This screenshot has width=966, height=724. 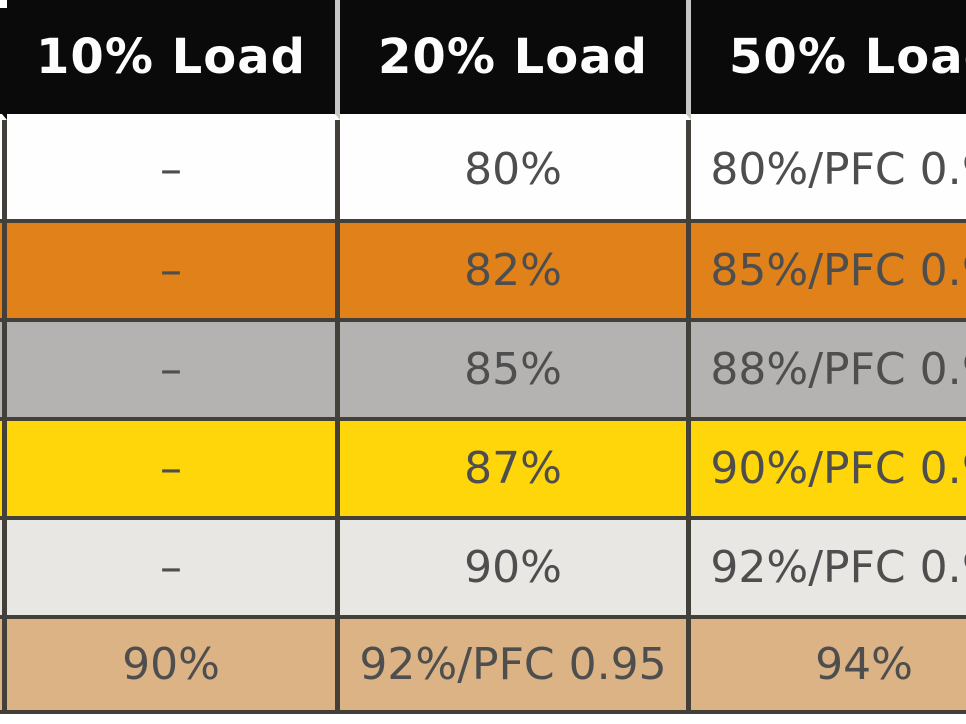 What do you see at coordinates (515, 367) in the screenshot?
I see `cell-20-load: 85%` at bounding box center [515, 367].